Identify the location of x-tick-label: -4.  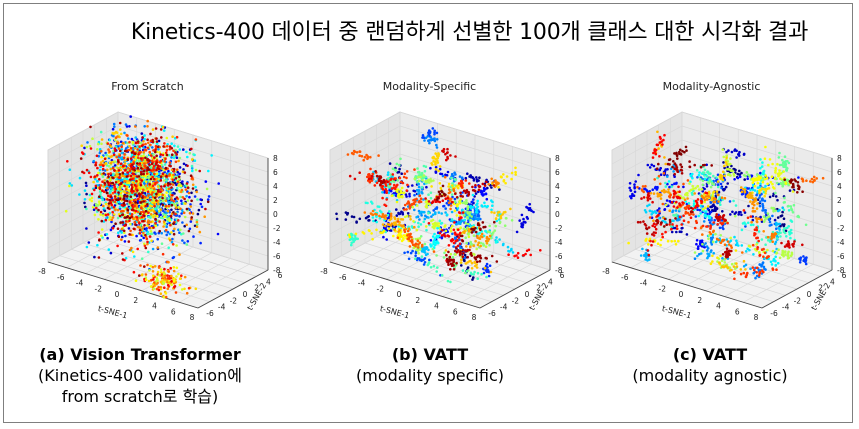
(80, 283).